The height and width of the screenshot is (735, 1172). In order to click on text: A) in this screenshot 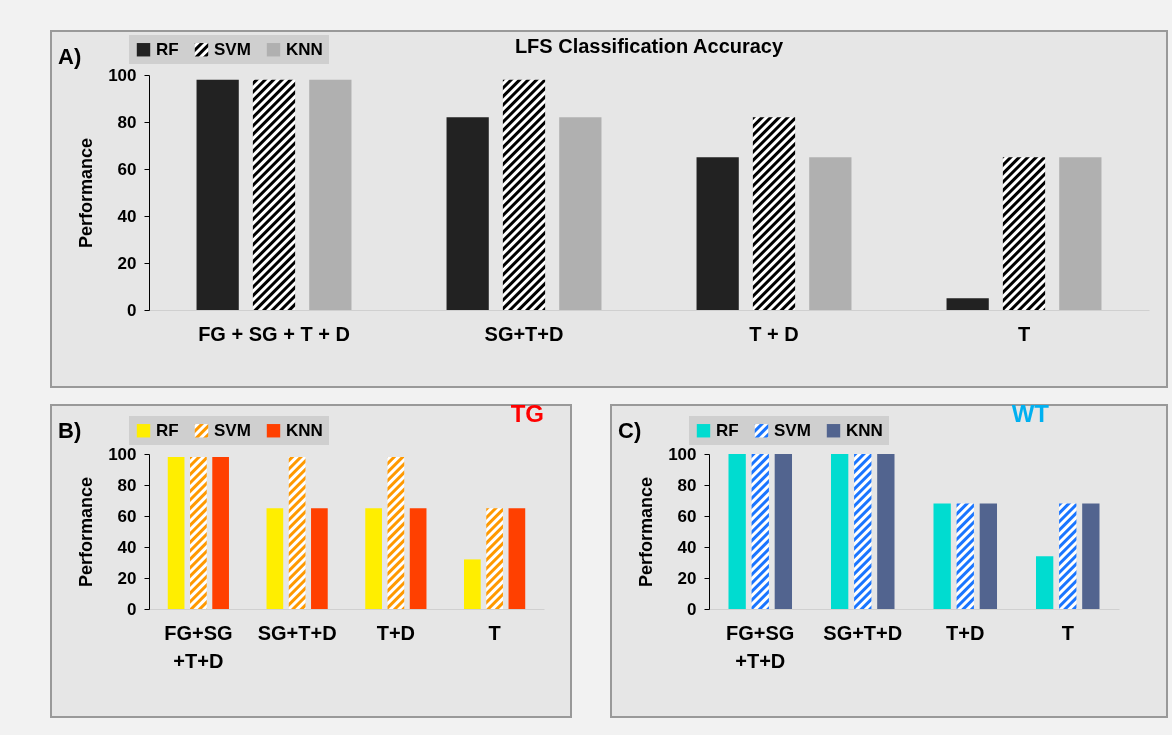, I will do `click(70, 57)`.